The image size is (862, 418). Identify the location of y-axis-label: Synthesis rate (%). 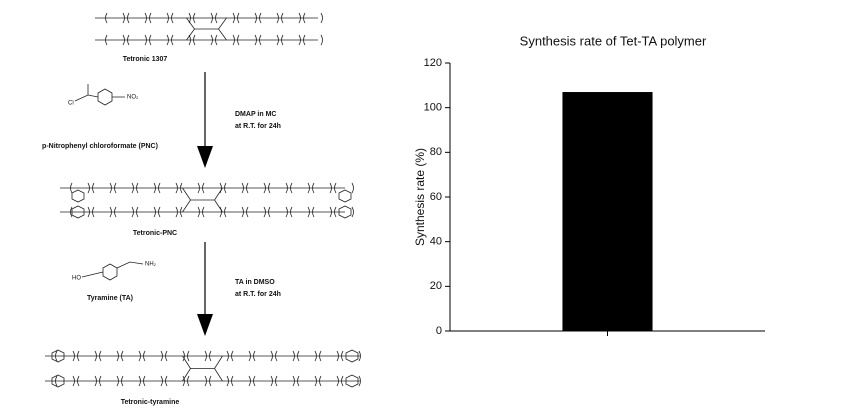
(420, 197).